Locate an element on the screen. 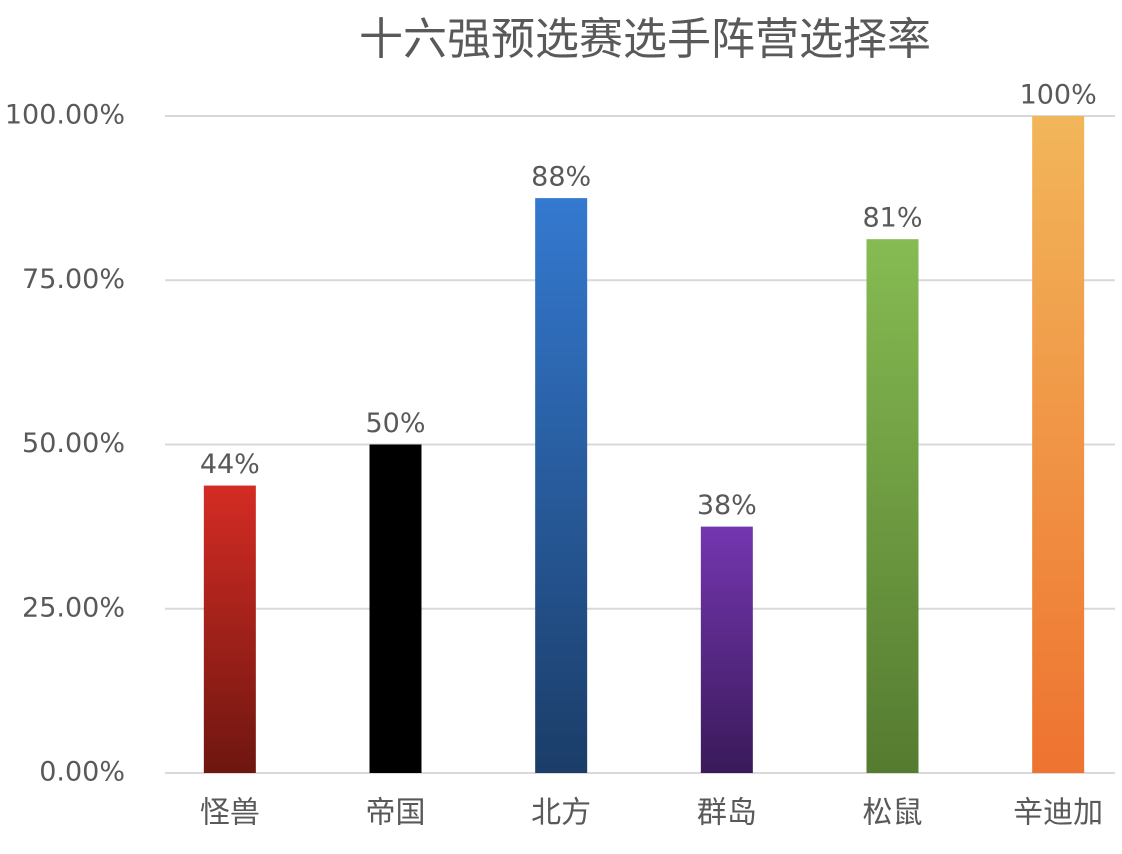 The height and width of the screenshot is (854, 1122). value-label: 81% is located at coordinates (892, 218).